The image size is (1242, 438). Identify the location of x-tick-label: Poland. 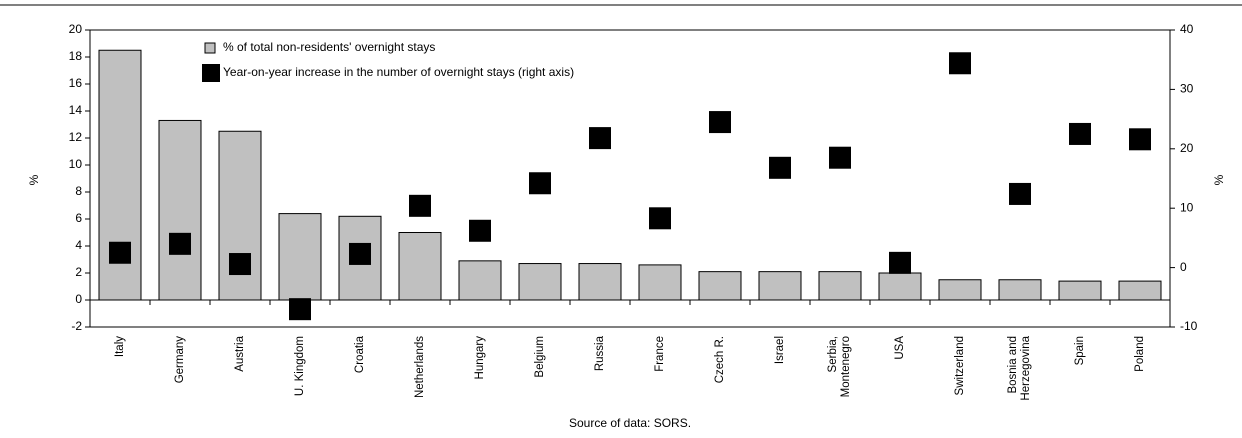
(1139, 354).